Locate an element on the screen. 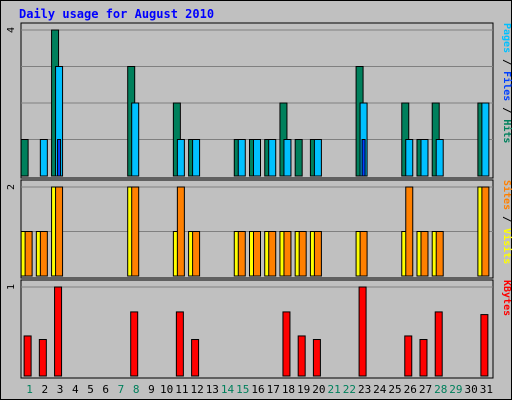 The width and height of the screenshot is (512, 400). panel-top-legend: Pages / Files / Hits is located at coordinates (506, 83).